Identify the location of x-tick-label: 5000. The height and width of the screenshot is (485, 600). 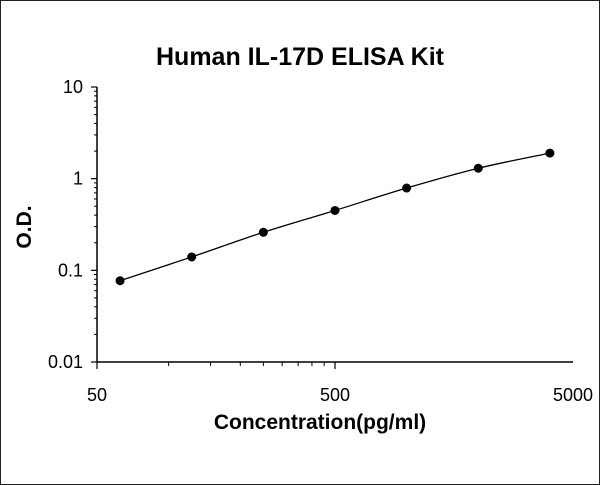
(573, 395).